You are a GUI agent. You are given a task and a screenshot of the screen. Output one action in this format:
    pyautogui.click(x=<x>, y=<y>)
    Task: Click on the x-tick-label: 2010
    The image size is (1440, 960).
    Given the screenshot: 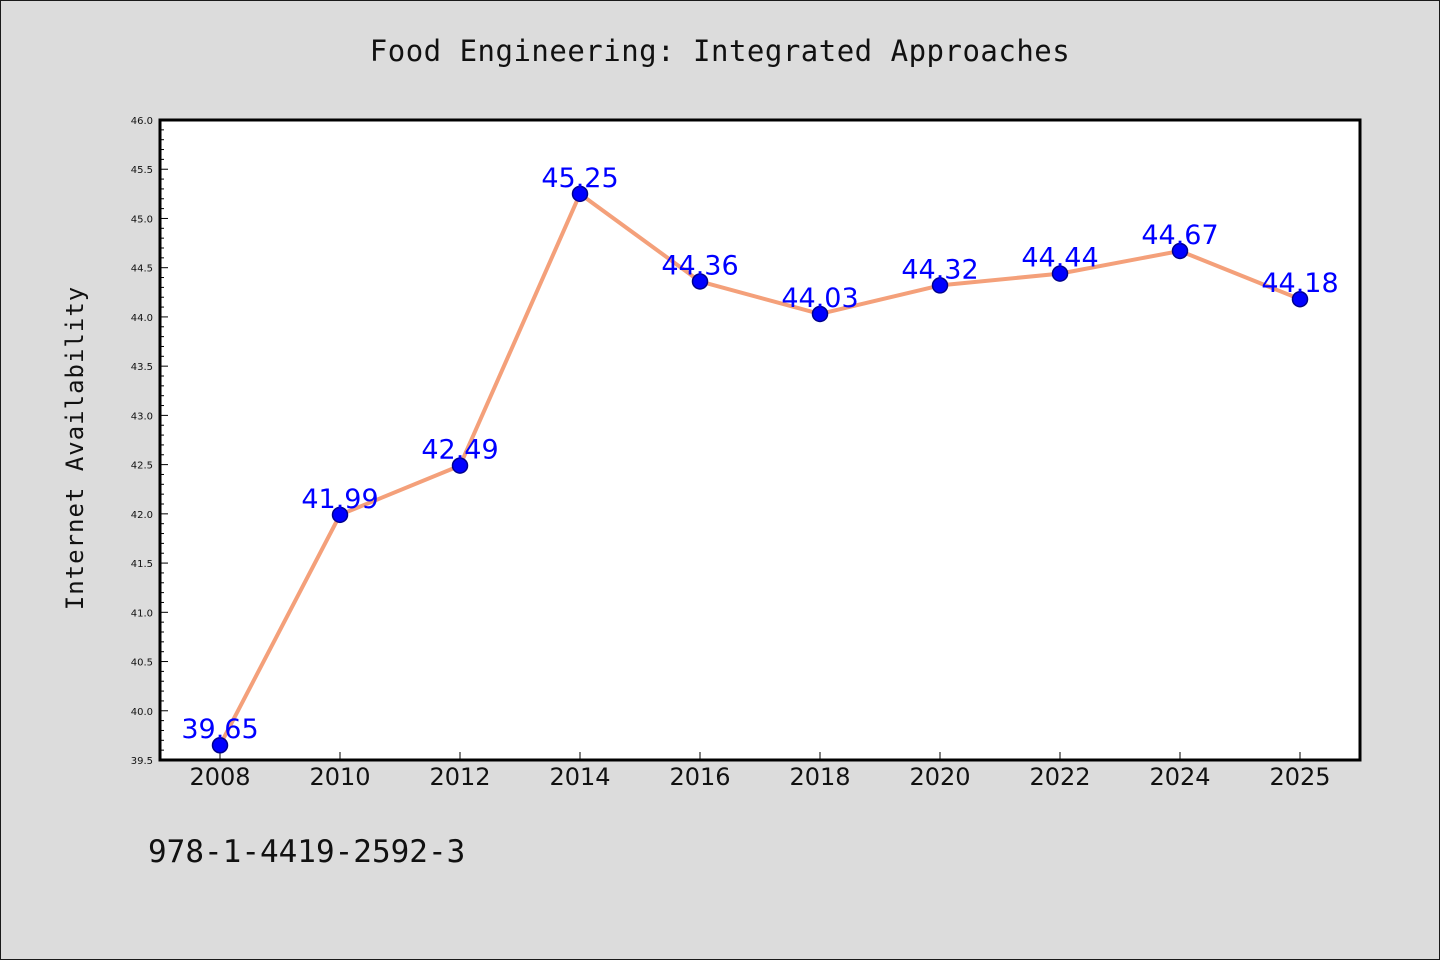 What is the action you would take?
    pyautogui.click(x=339, y=777)
    